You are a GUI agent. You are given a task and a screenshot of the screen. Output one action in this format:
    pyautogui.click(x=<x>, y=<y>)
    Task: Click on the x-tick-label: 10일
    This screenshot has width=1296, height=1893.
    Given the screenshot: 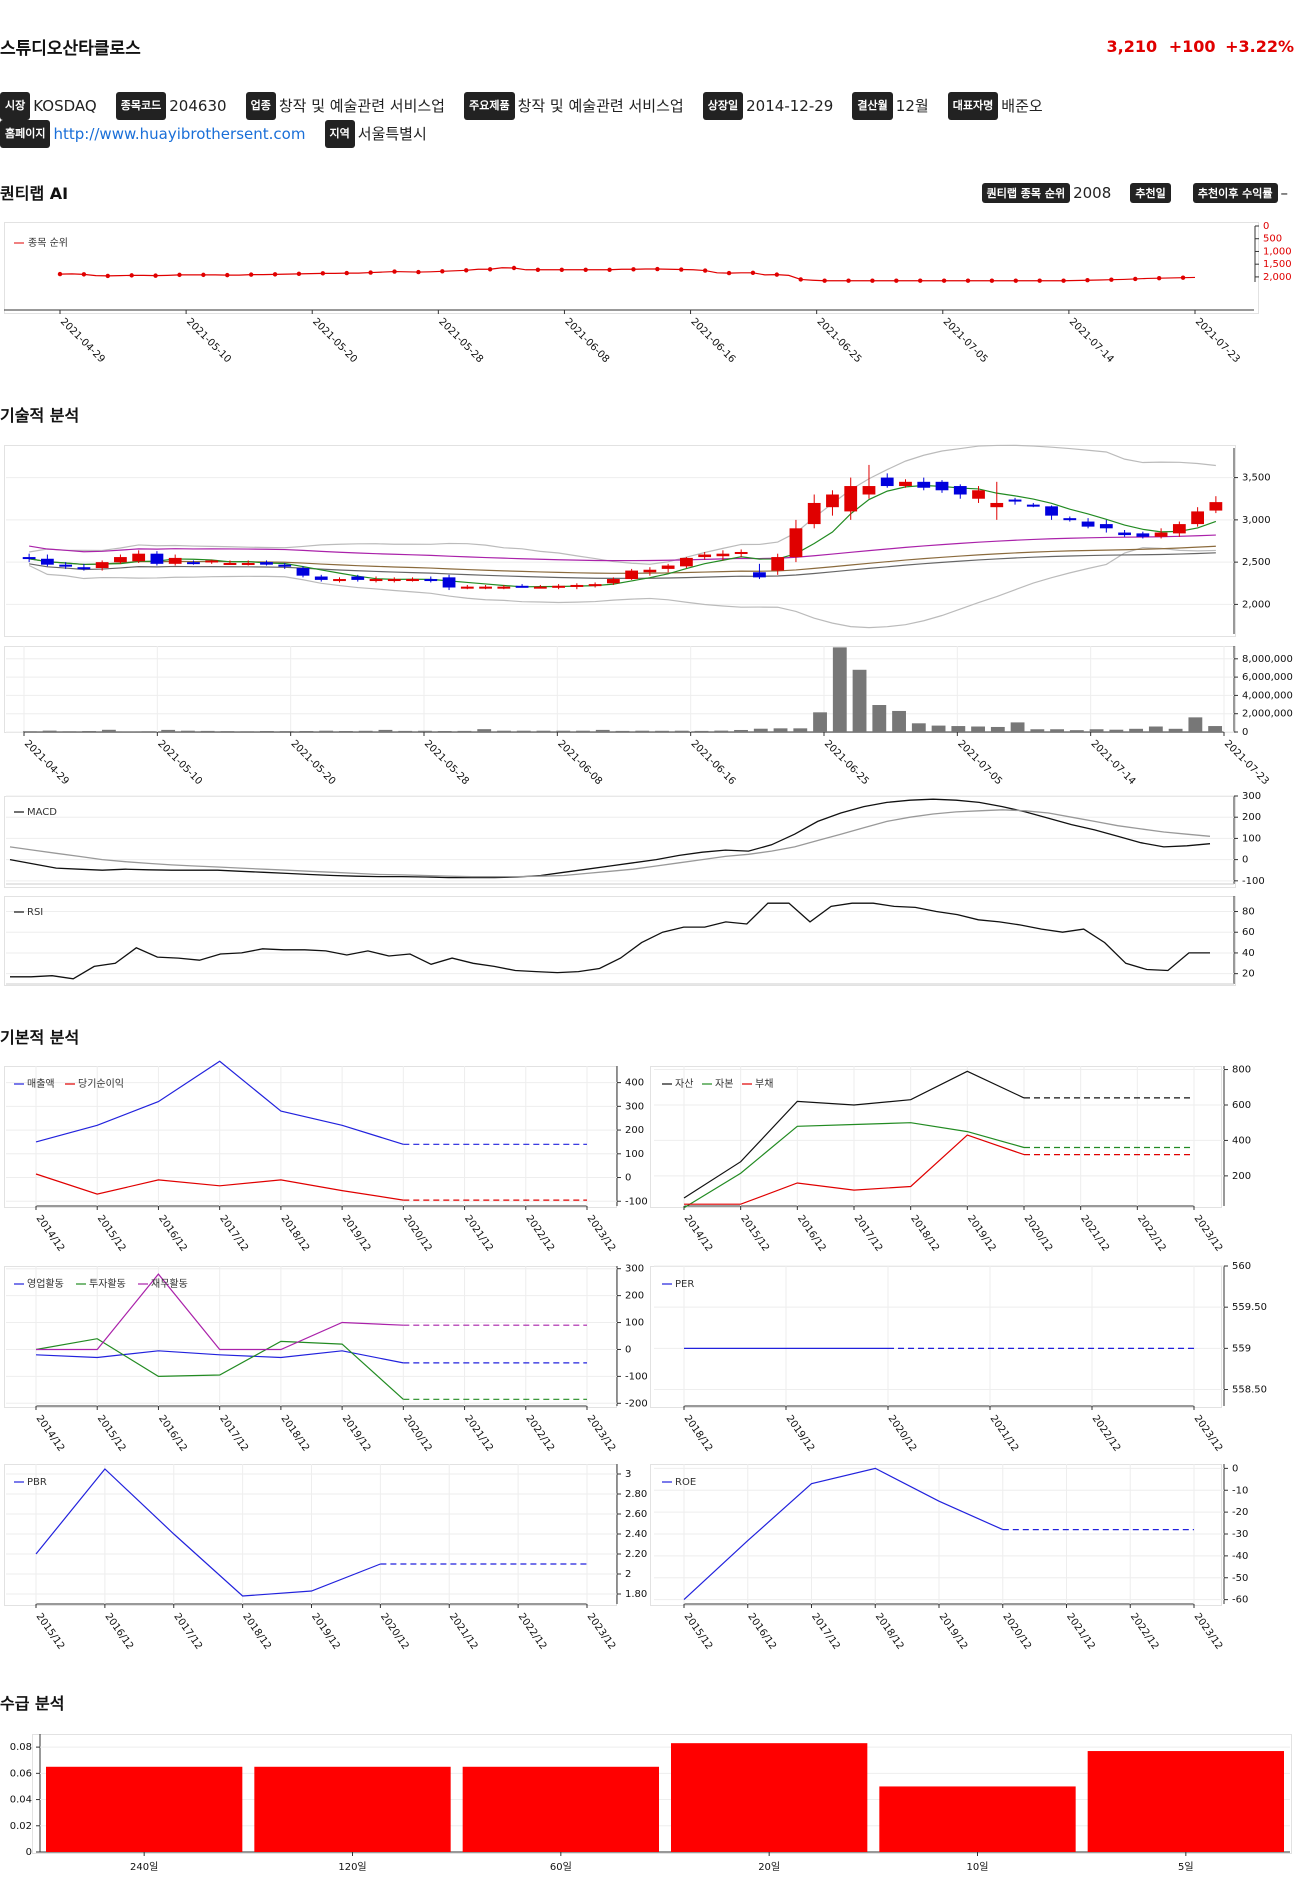 What is the action you would take?
    pyautogui.click(x=978, y=1867)
    